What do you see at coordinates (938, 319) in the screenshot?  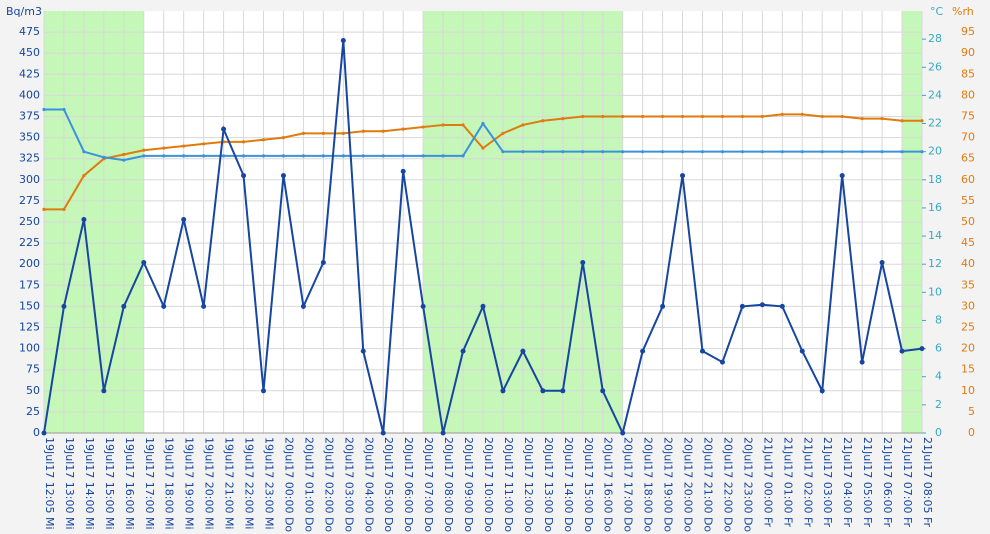 I see `y2-tick-label: 8` at bounding box center [938, 319].